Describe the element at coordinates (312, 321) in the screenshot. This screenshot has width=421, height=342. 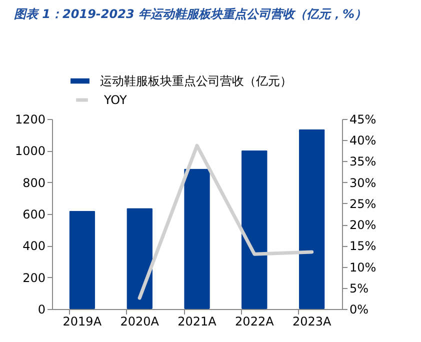
I see `x-tick-label: 2023A` at that location.